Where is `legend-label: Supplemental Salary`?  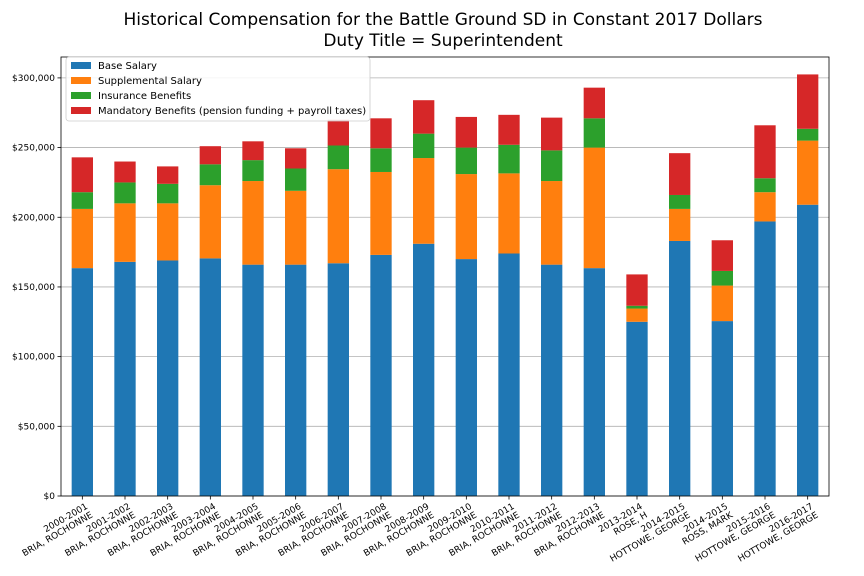 legend-label: Supplemental Salary is located at coordinates (150, 81).